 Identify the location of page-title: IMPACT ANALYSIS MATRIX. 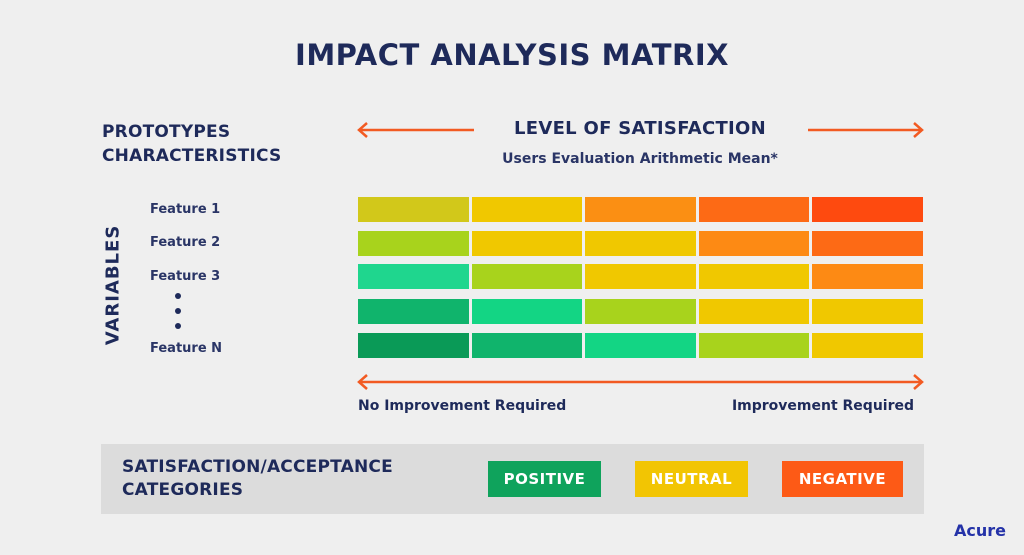
(512, 55).